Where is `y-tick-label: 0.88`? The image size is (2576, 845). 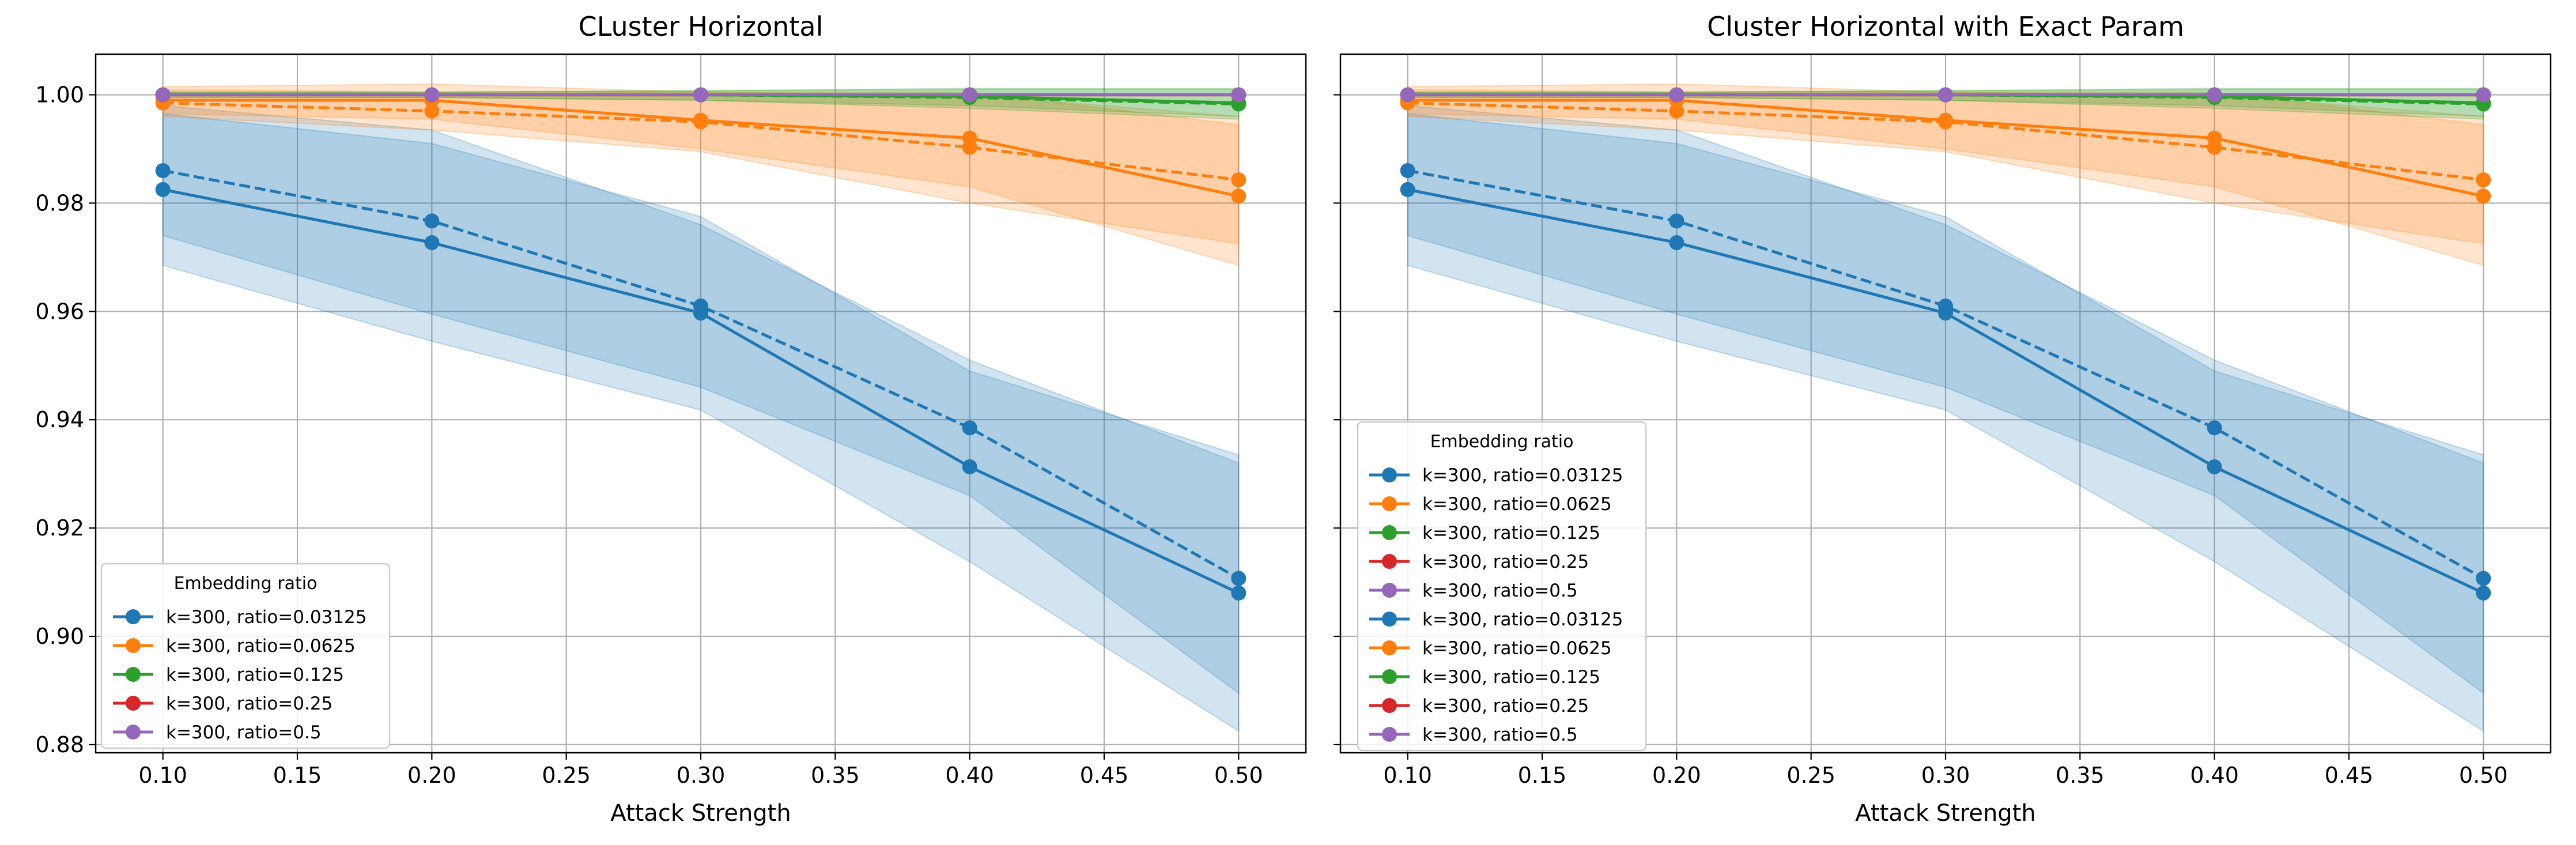
y-tick-label: 0.88 is located at coordinates (59, 744).